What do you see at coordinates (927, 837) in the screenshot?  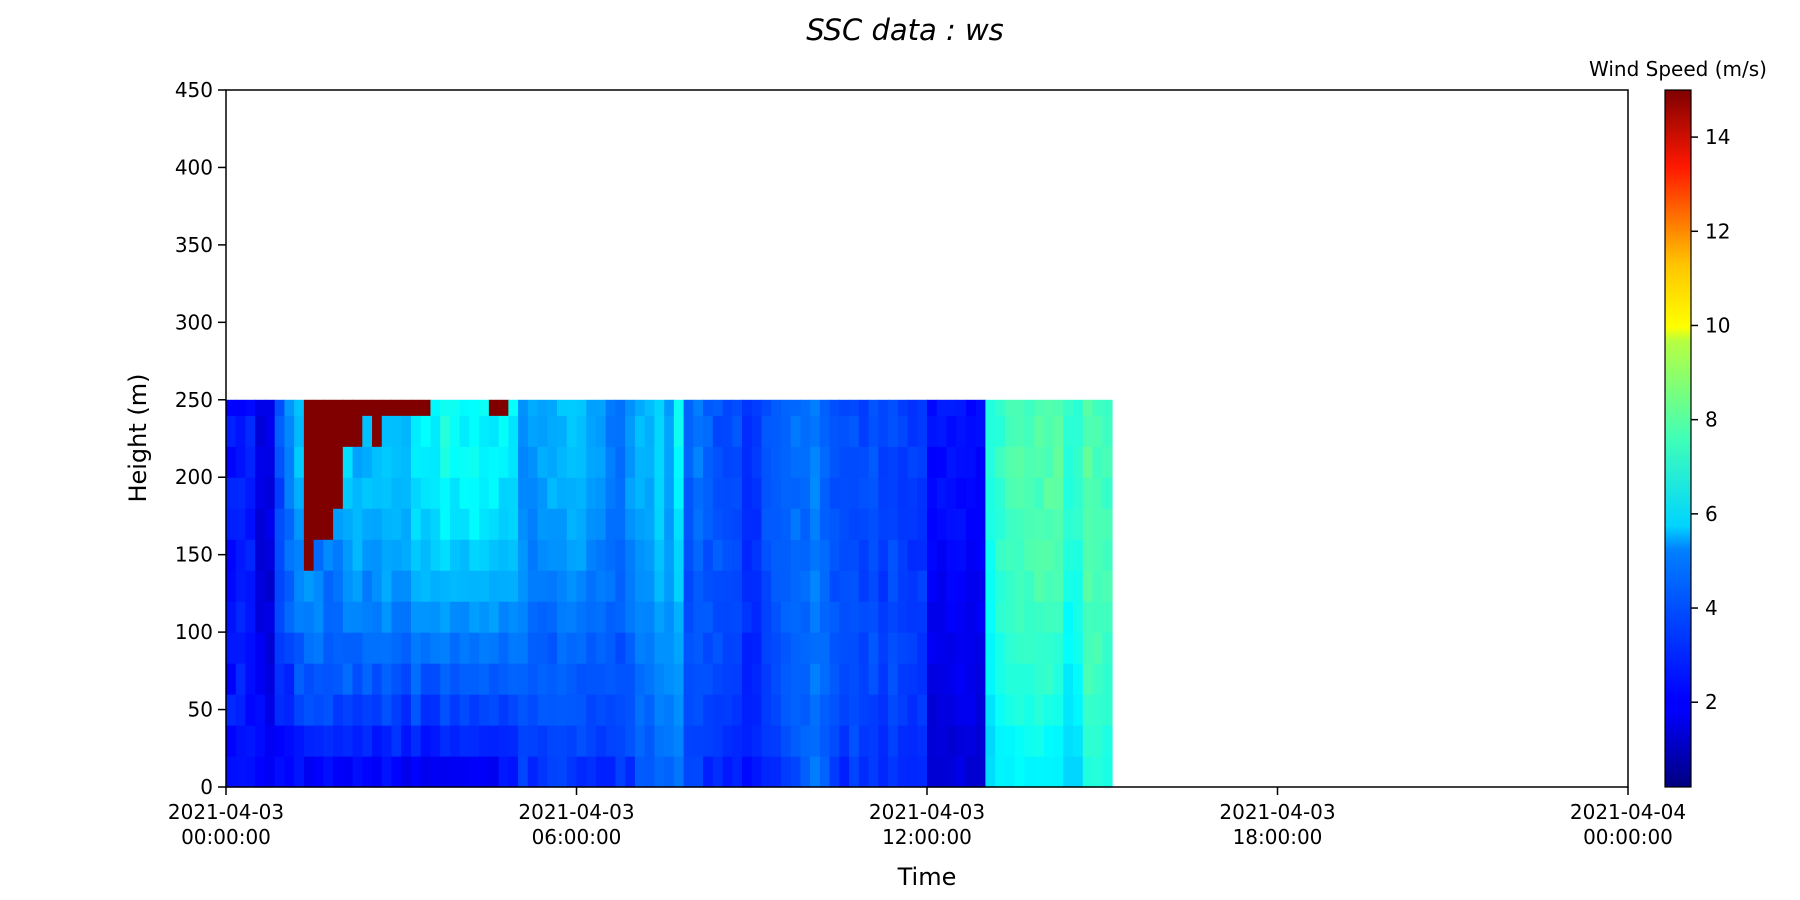 I see `x-tick-label: 12:00:00` at bounding box center [927, 837].